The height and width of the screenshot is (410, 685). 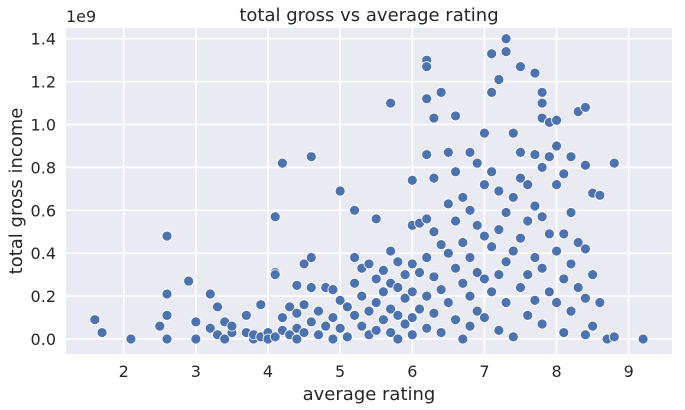 I want to click on y-tick-labels: 0.0 0.2 0.4 0.6 0.8 1.0 1.2 1.4, so click(x=43, y=189).